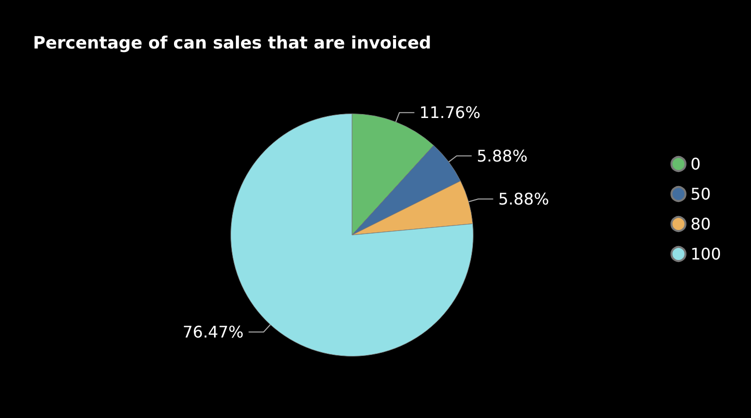 The height and width of the screenshot is (418, 751). What do you see at coordinates (449, 112) in the screenshot?
I see `data-label: 11.76%` at bounding box center [449, 112].